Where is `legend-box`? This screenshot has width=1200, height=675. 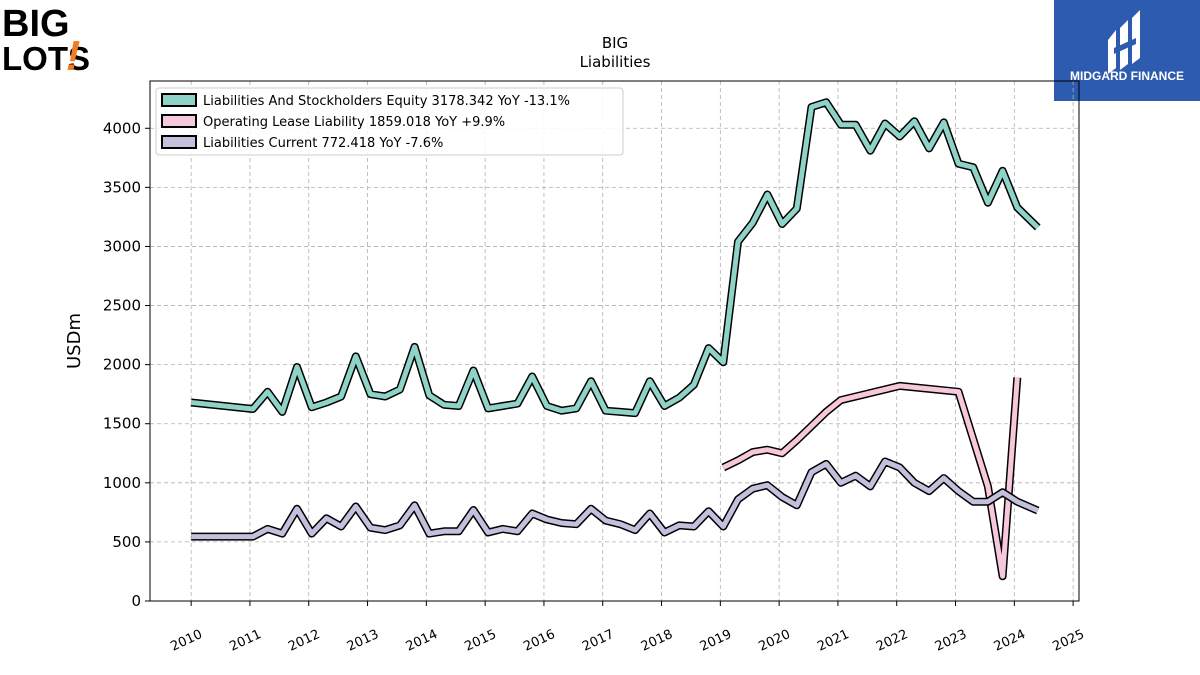 legend-box is located at coordinates (389, 121).